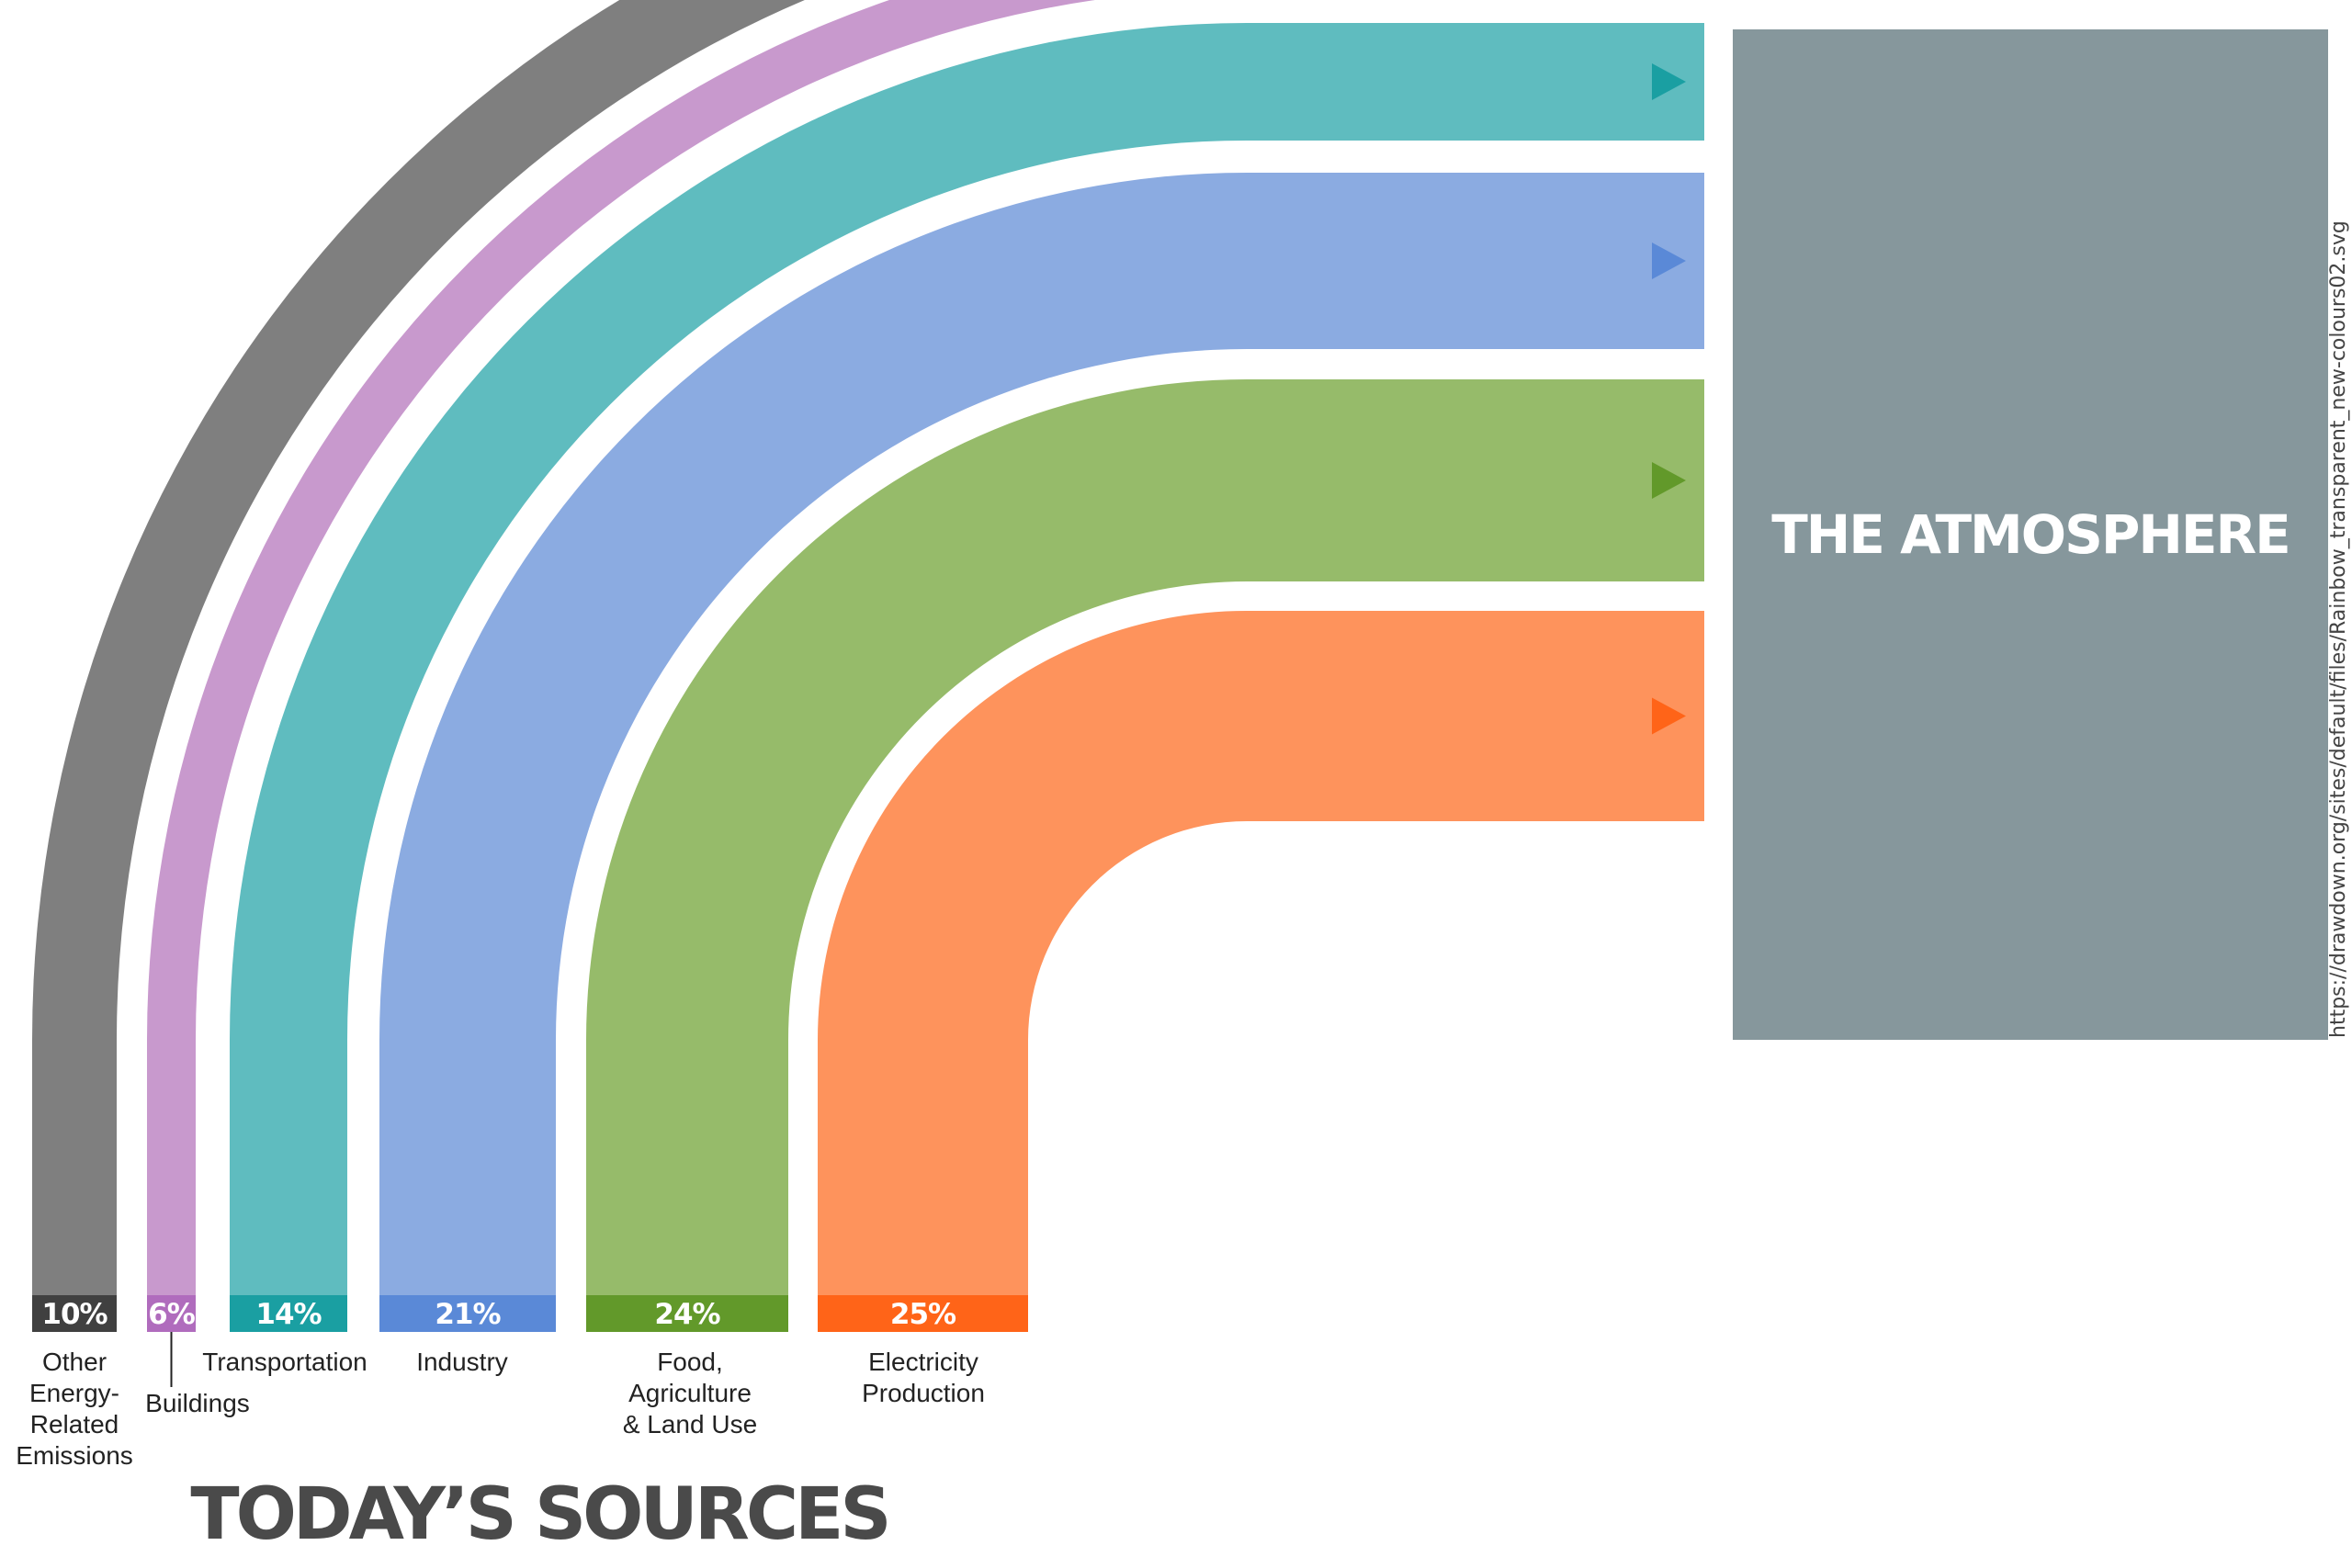 Image resolution: width=2352 pixels, height=1568 pixels. I want to click on percent-tag-food, so click(687, 1314).